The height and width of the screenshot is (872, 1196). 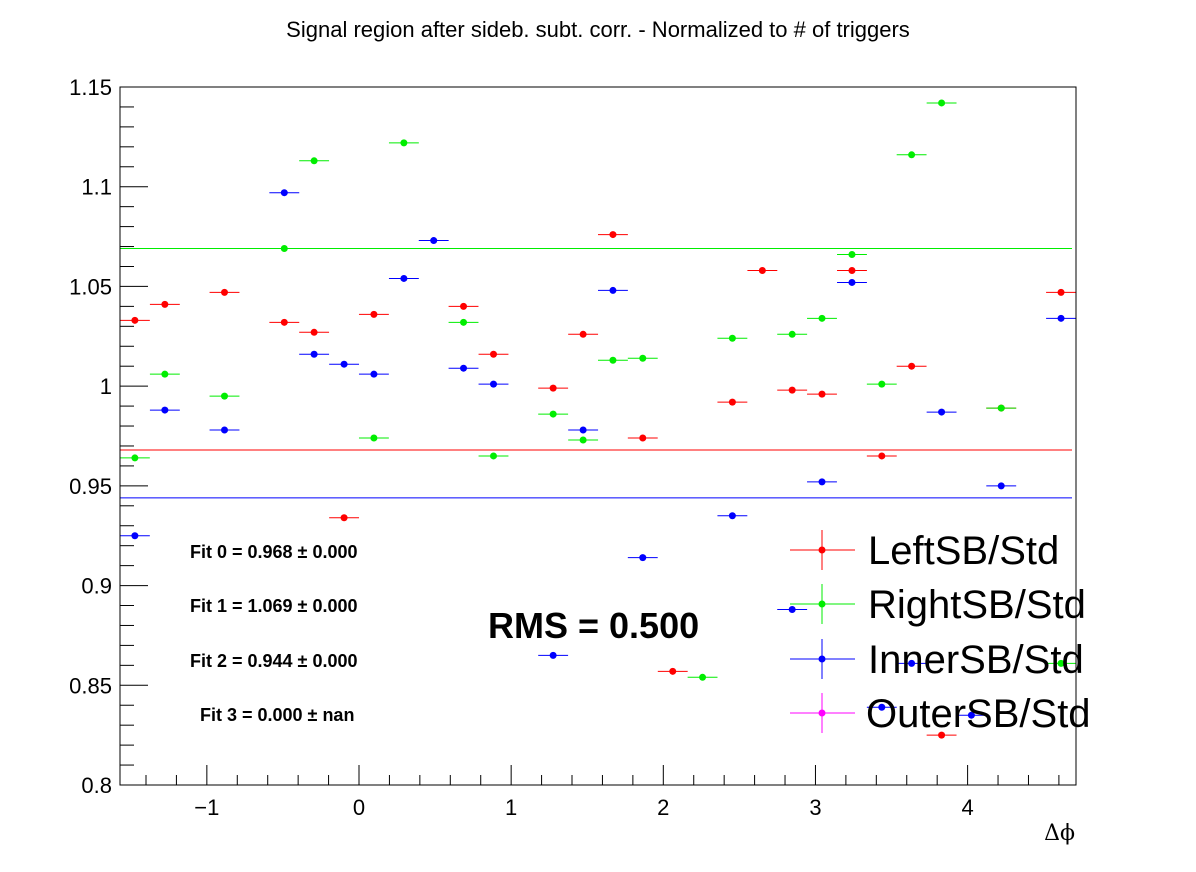 What do you see at coordinates (822, 550) in the screenshot?
I see `legend-marker-leftsb` at bounding box center [822, 550].